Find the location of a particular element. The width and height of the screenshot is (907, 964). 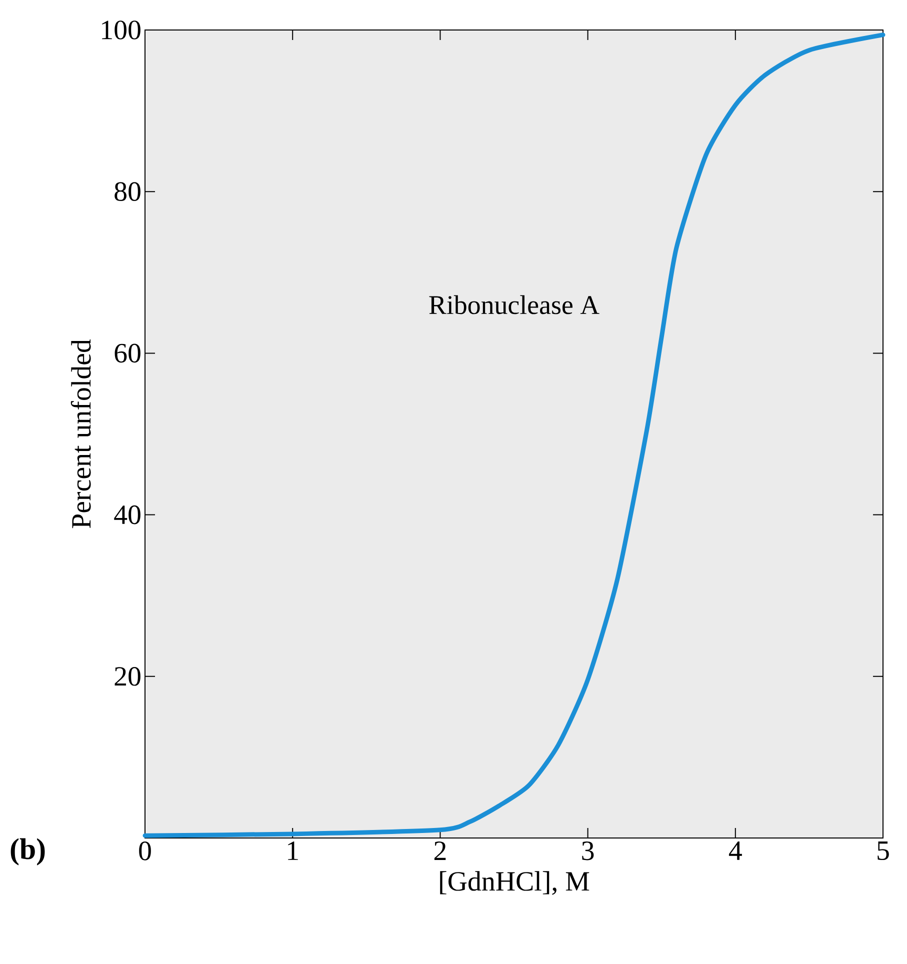

x-tick-label: 0 is located at coordinates (145, 851).